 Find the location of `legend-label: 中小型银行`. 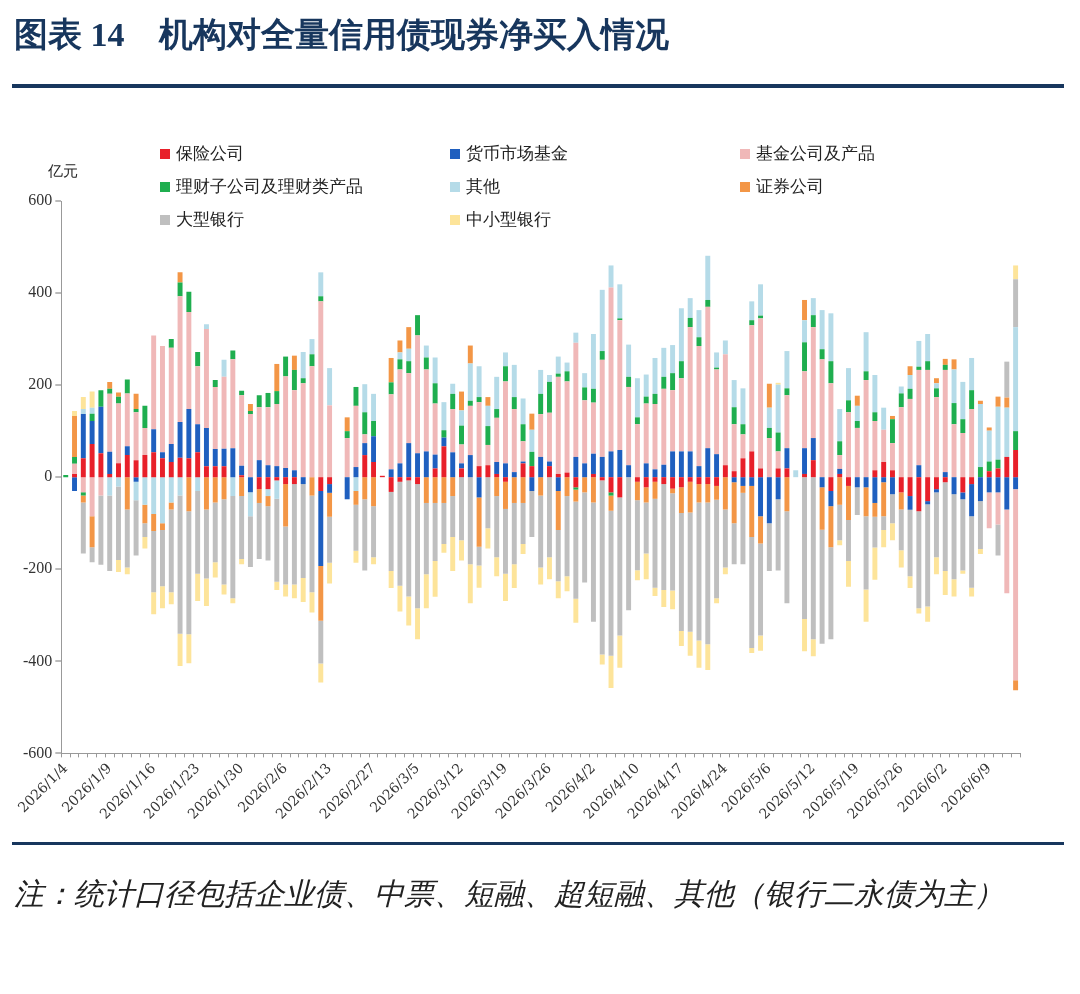

legend-label: 中小型银行 is located at coordinates (508, 219).